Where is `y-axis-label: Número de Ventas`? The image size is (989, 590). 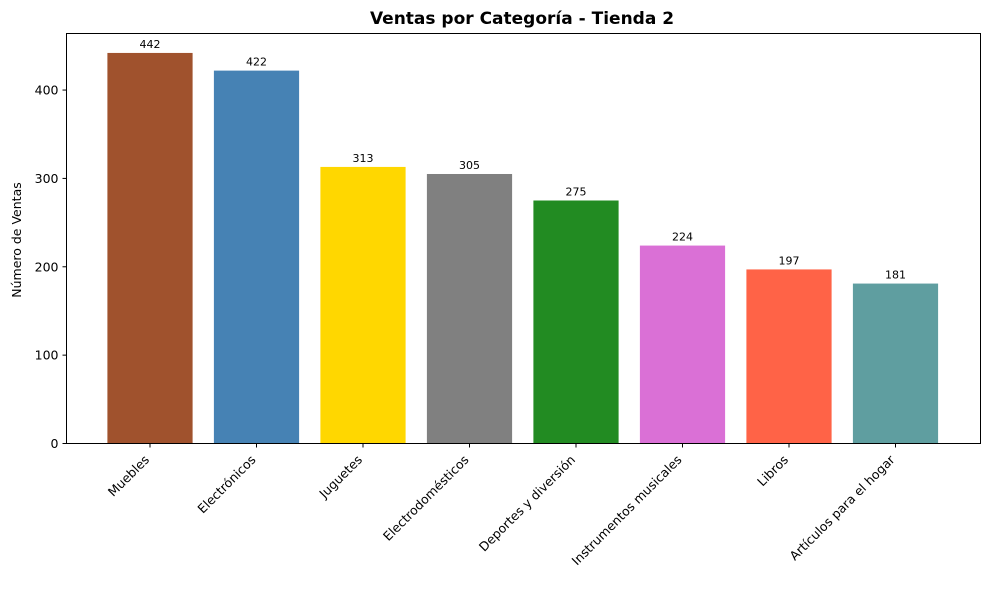 y-axis-label: Número de Ventas is located at coordinates (16, 240).